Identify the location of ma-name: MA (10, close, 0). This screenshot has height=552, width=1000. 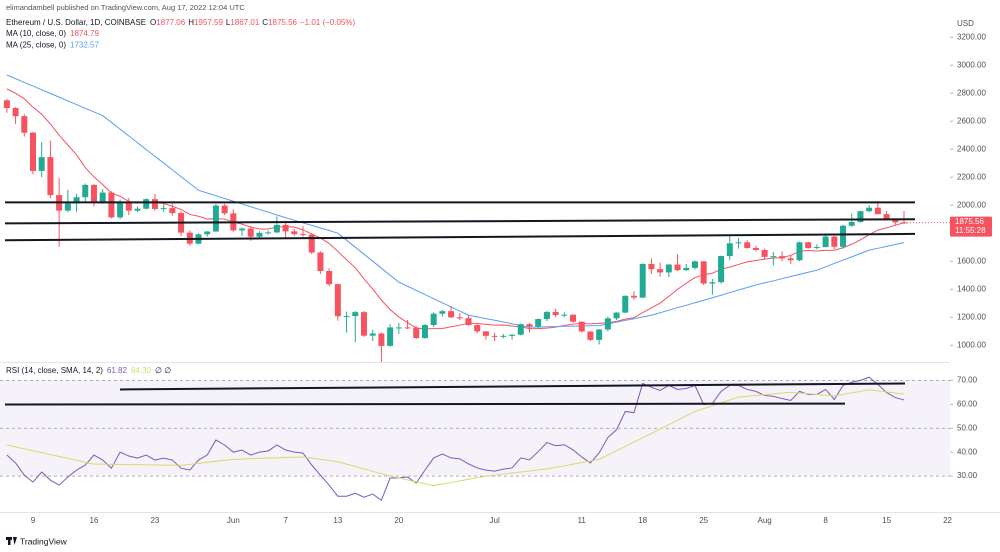
(36, 33).